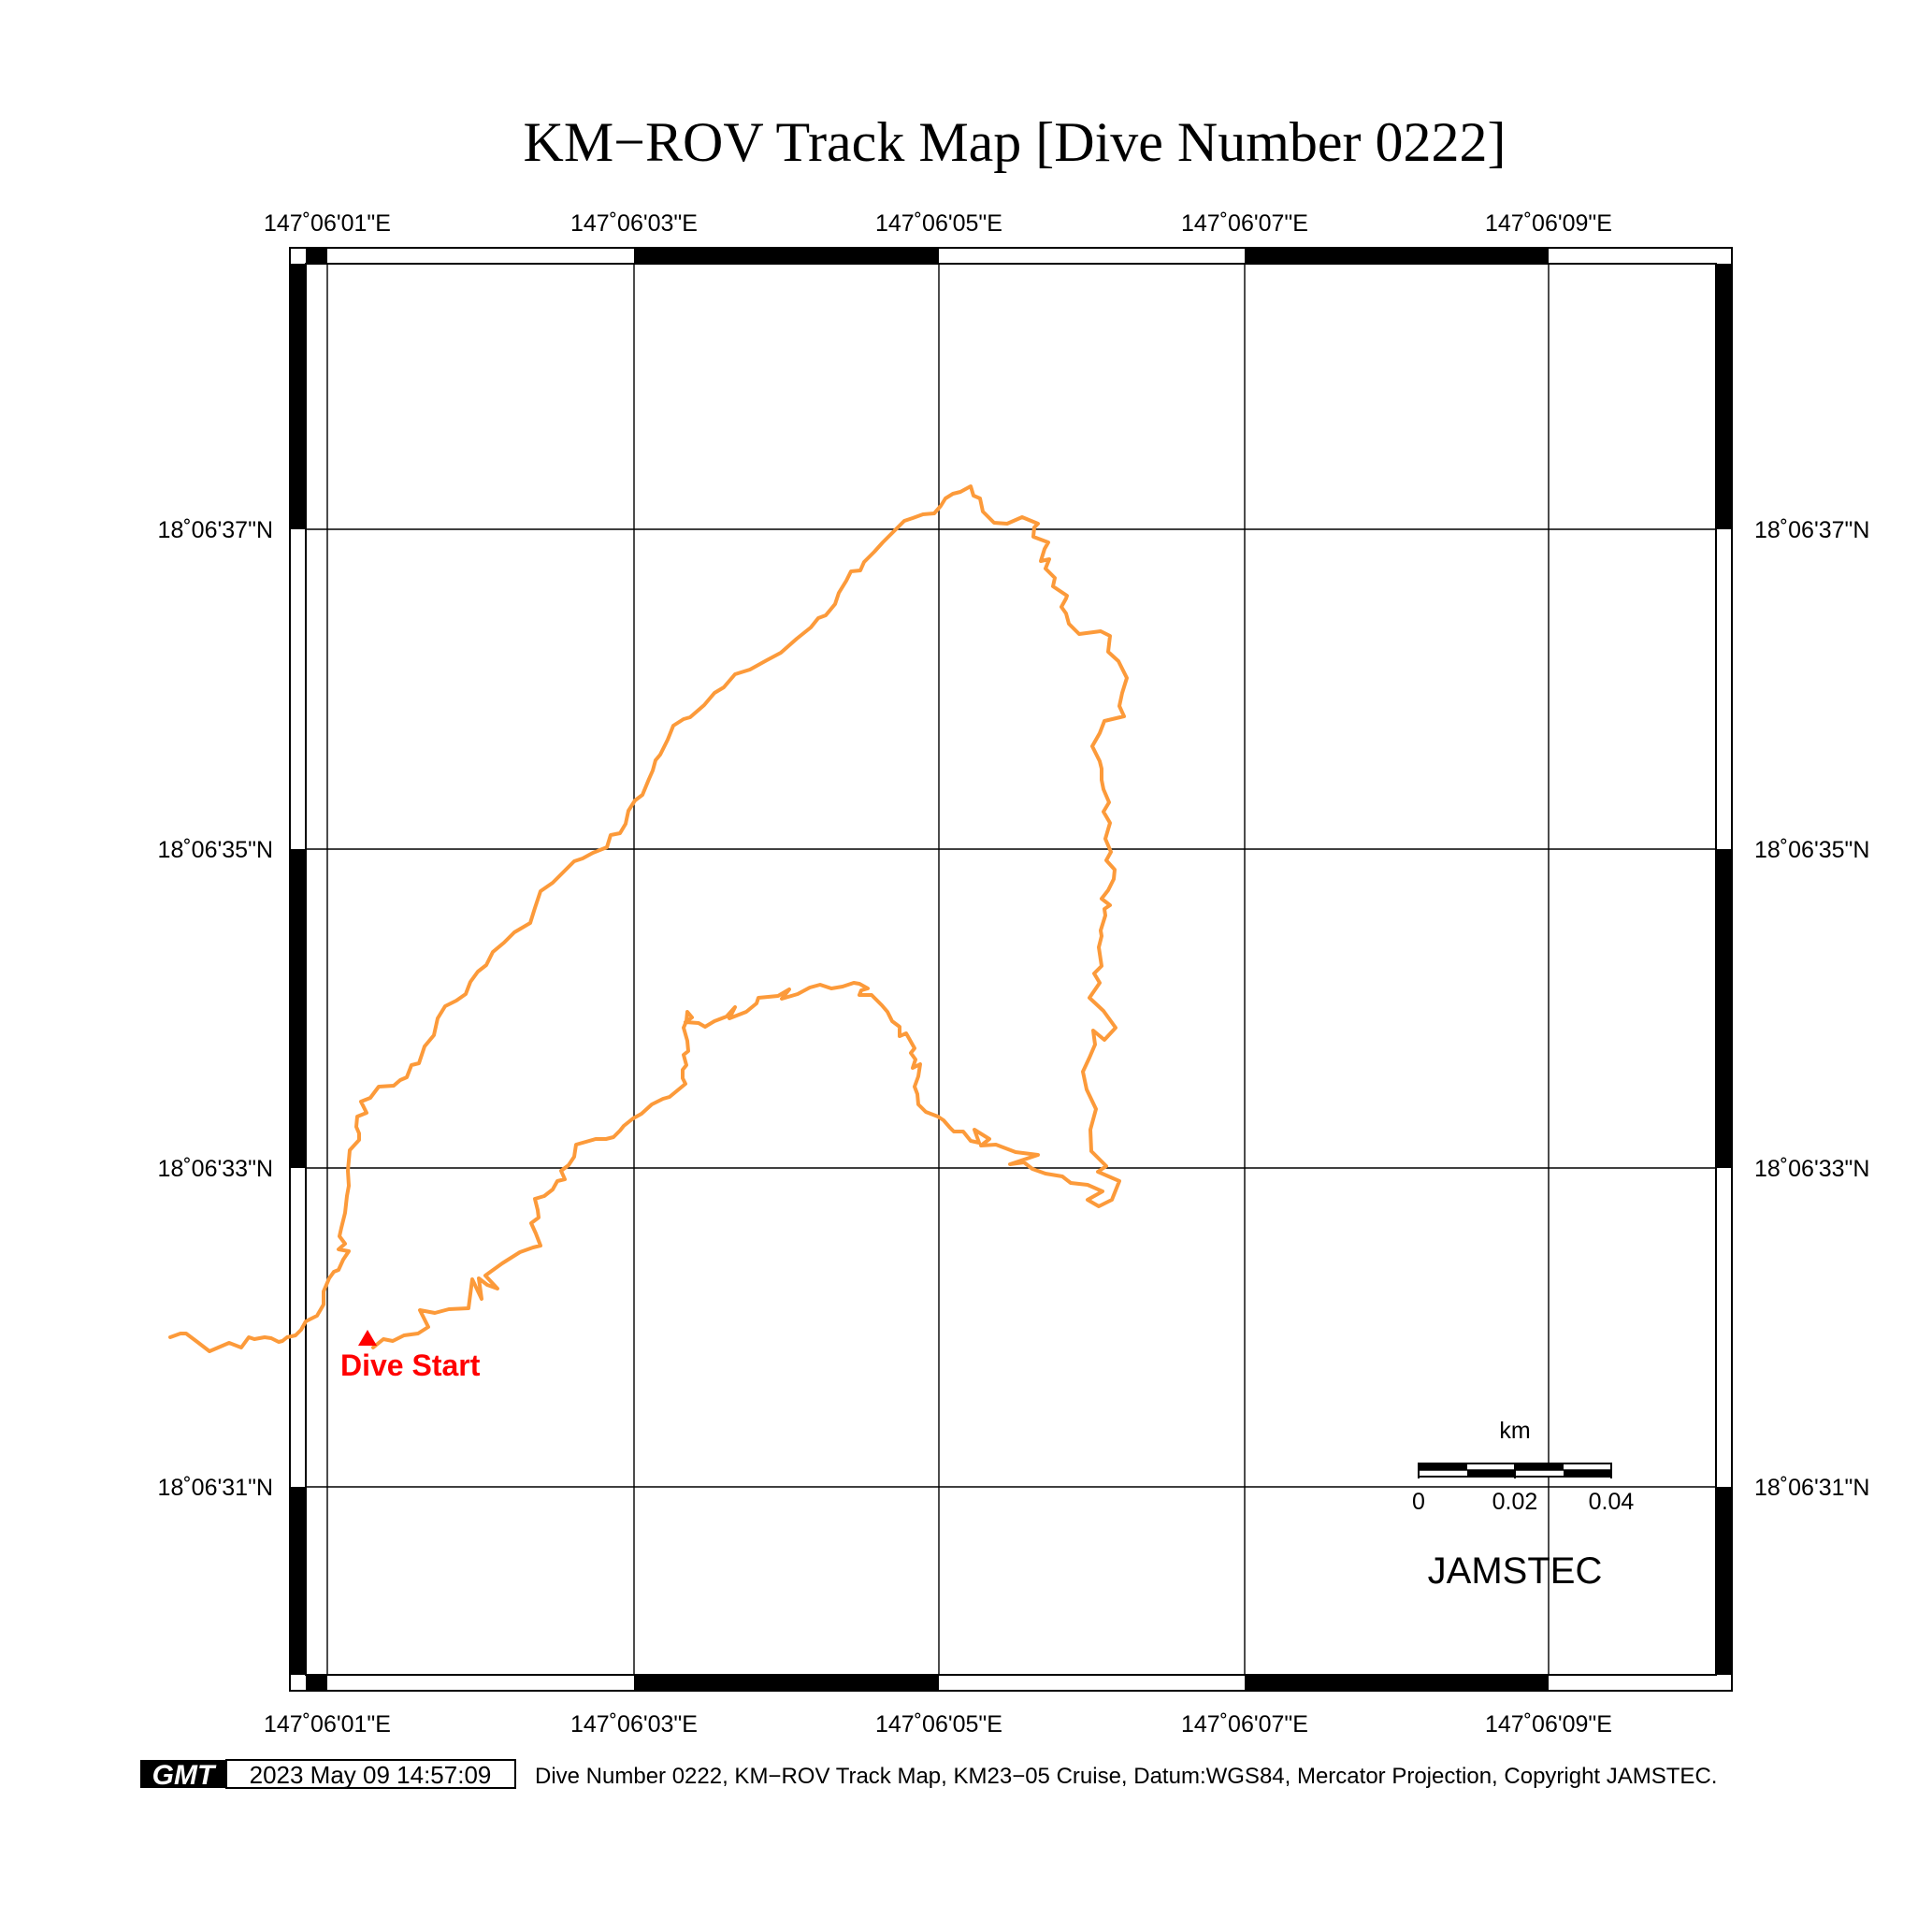 Image resolution: width=1932 pixels, height=1932 pixels. Describe the element at coordinates (1612, 1502) in the screenshot. I see `scale-label: 0.04` at that location.